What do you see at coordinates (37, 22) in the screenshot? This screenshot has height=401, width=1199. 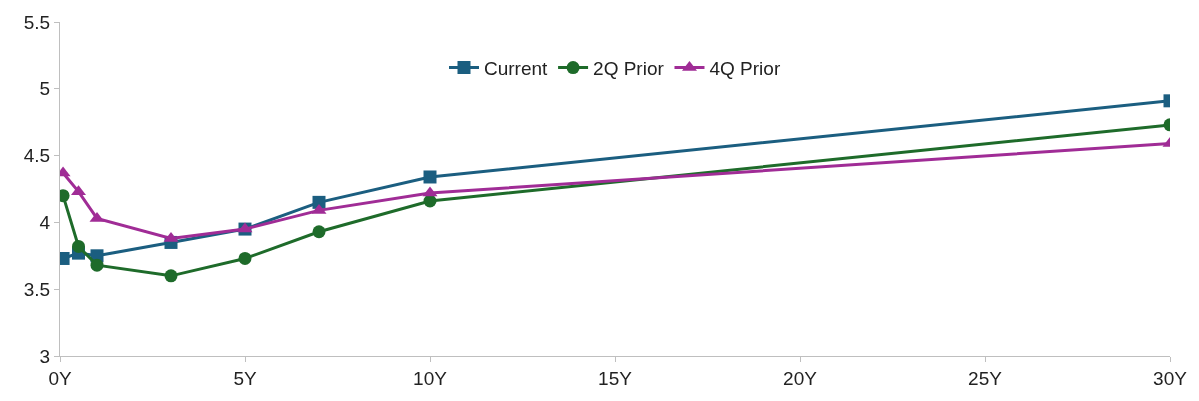 I see `y-tick-label: 5.5` at bounding box center [37, 22].